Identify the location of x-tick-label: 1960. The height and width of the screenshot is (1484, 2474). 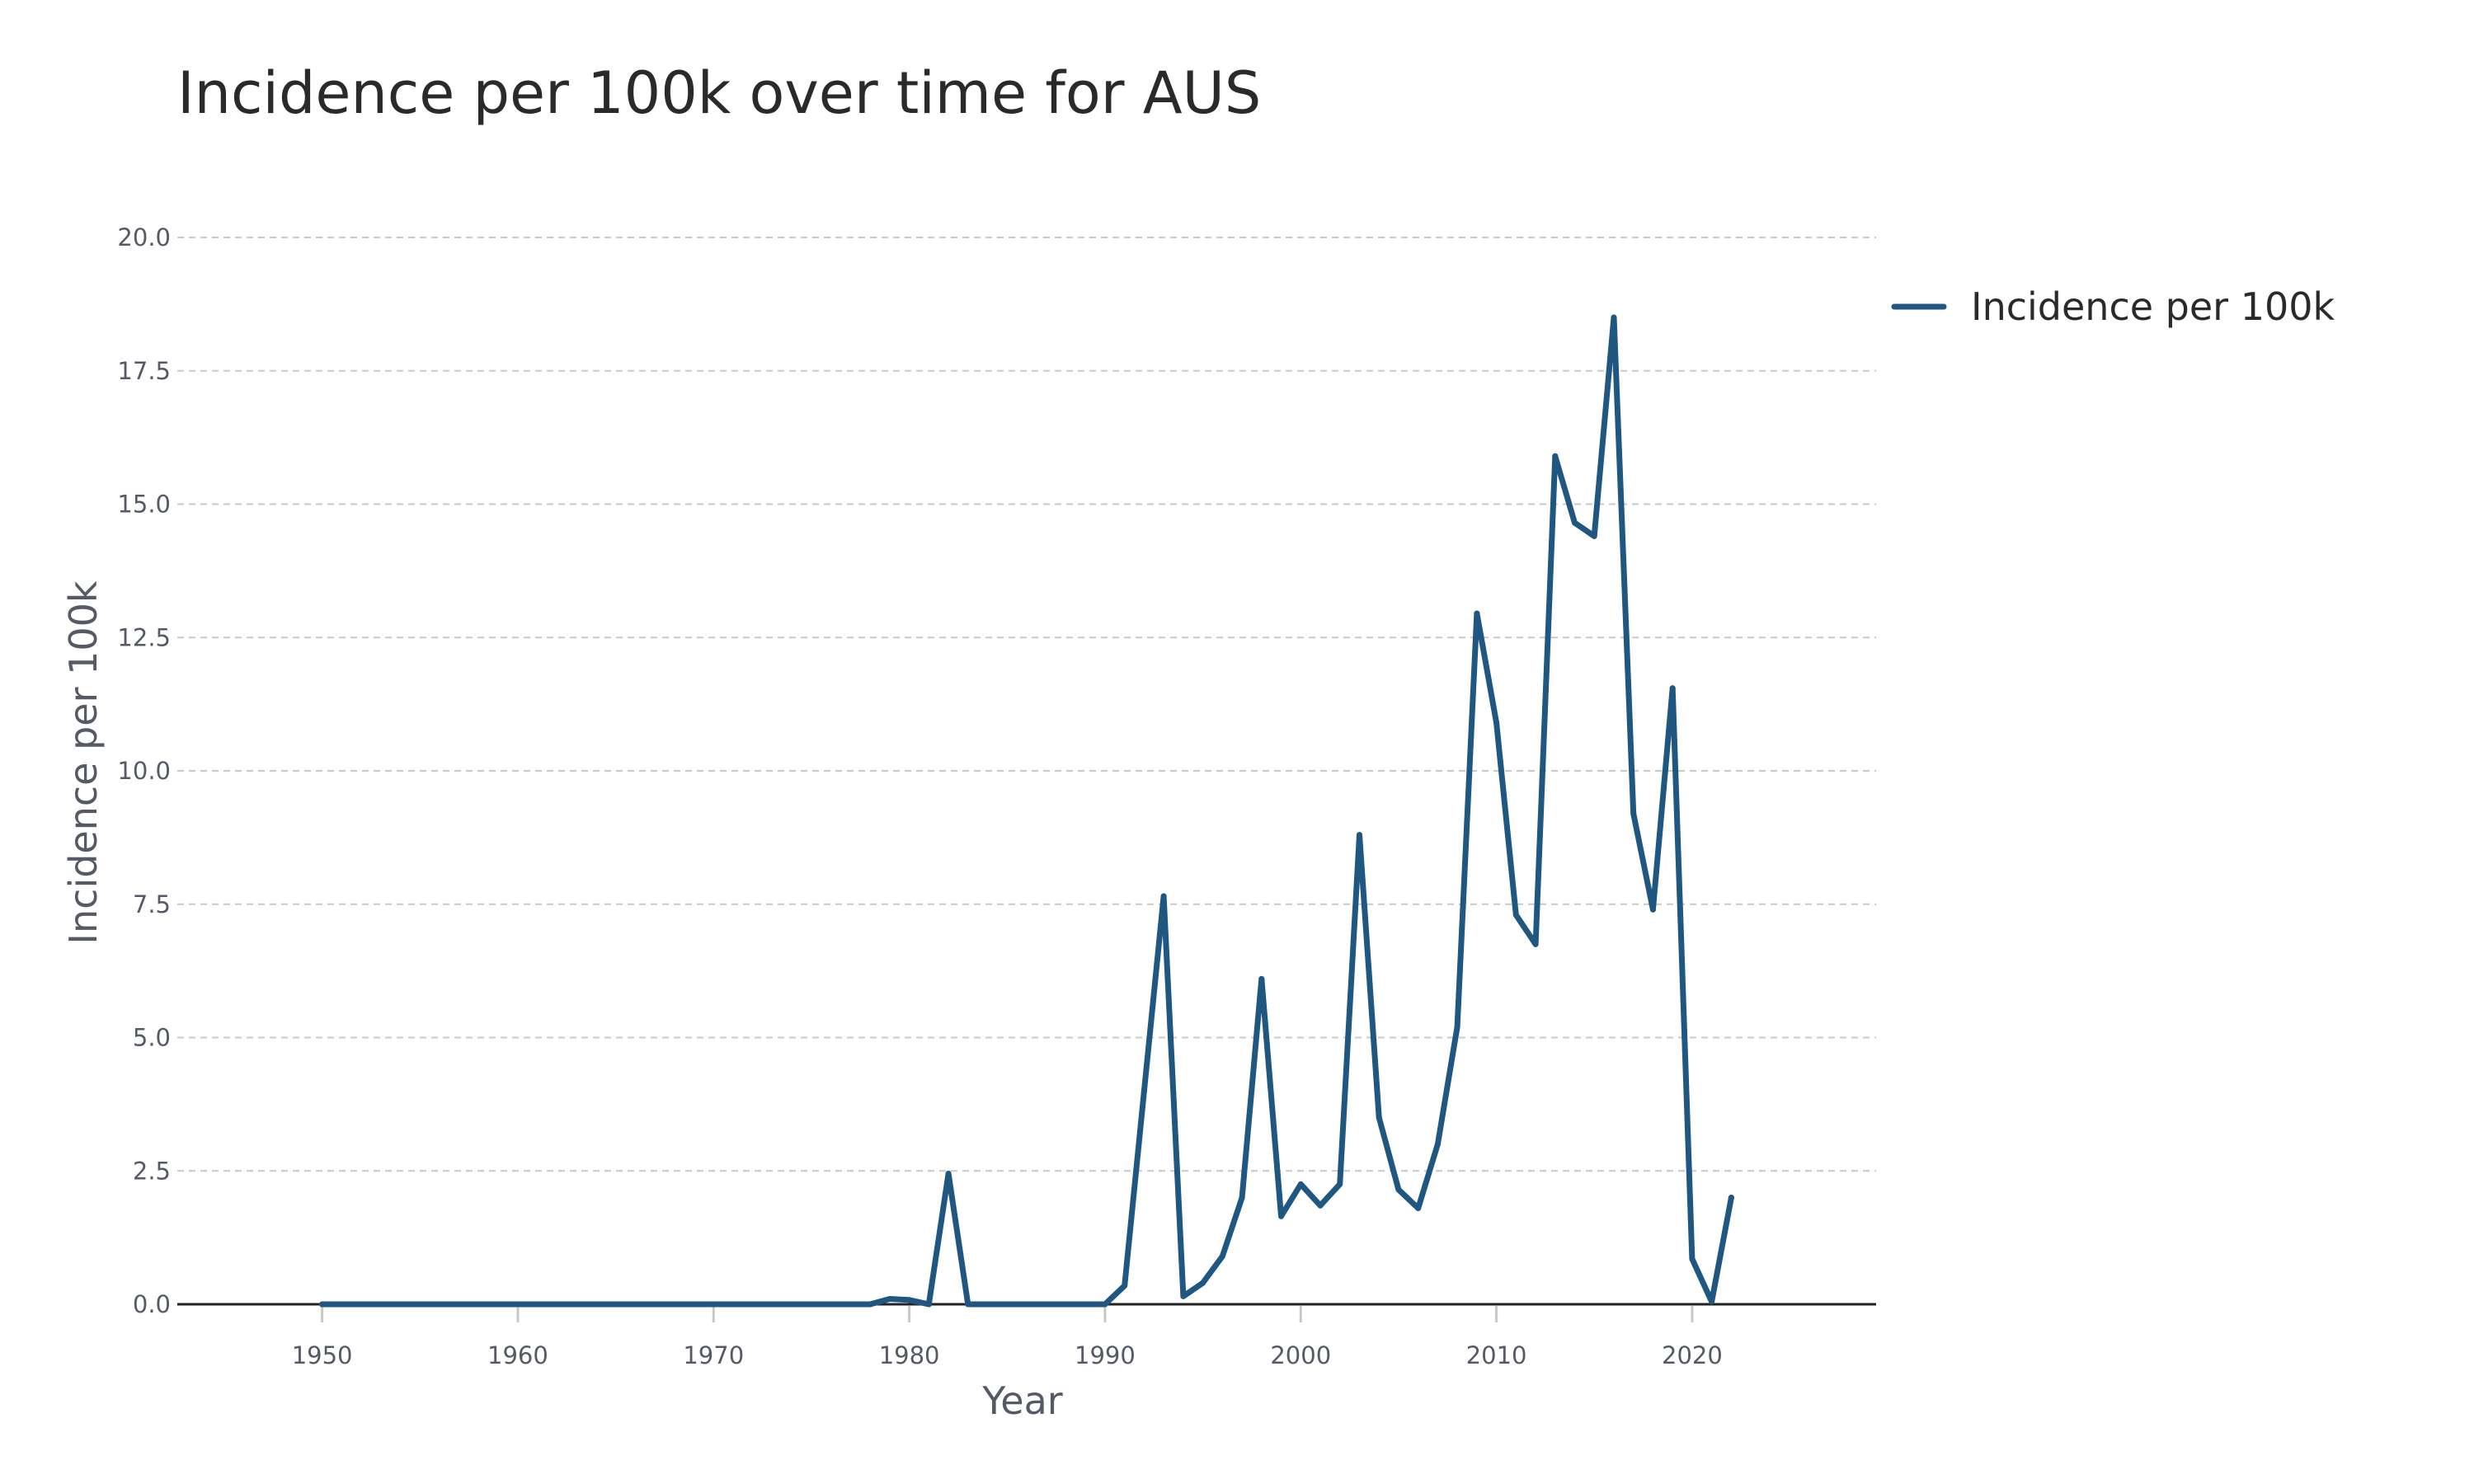
(517, 1355).